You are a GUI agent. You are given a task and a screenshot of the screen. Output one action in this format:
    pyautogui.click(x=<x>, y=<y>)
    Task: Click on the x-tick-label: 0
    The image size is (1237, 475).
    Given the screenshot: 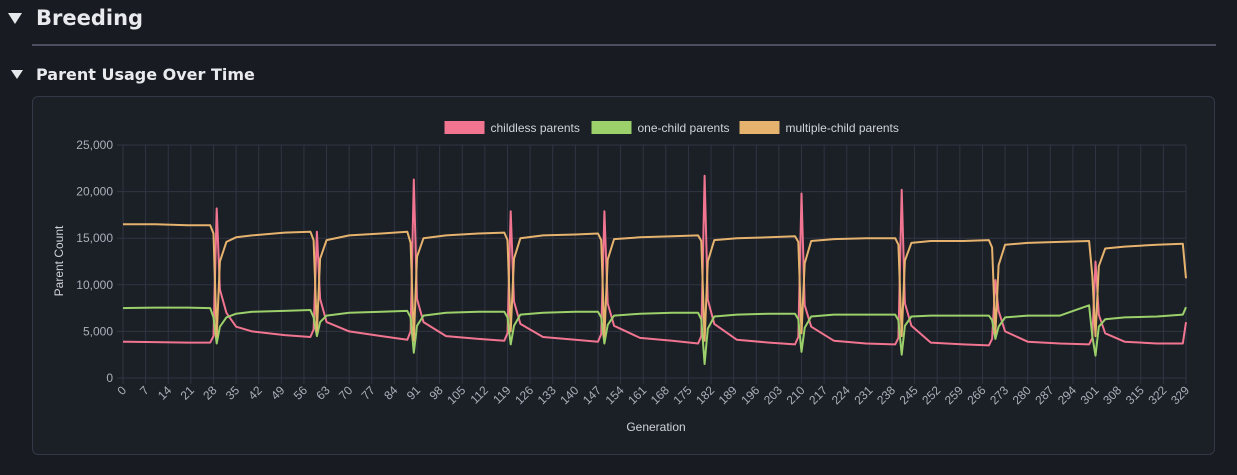 What is the action you would take?
    pyautogui.click(x=121, y=390)
    